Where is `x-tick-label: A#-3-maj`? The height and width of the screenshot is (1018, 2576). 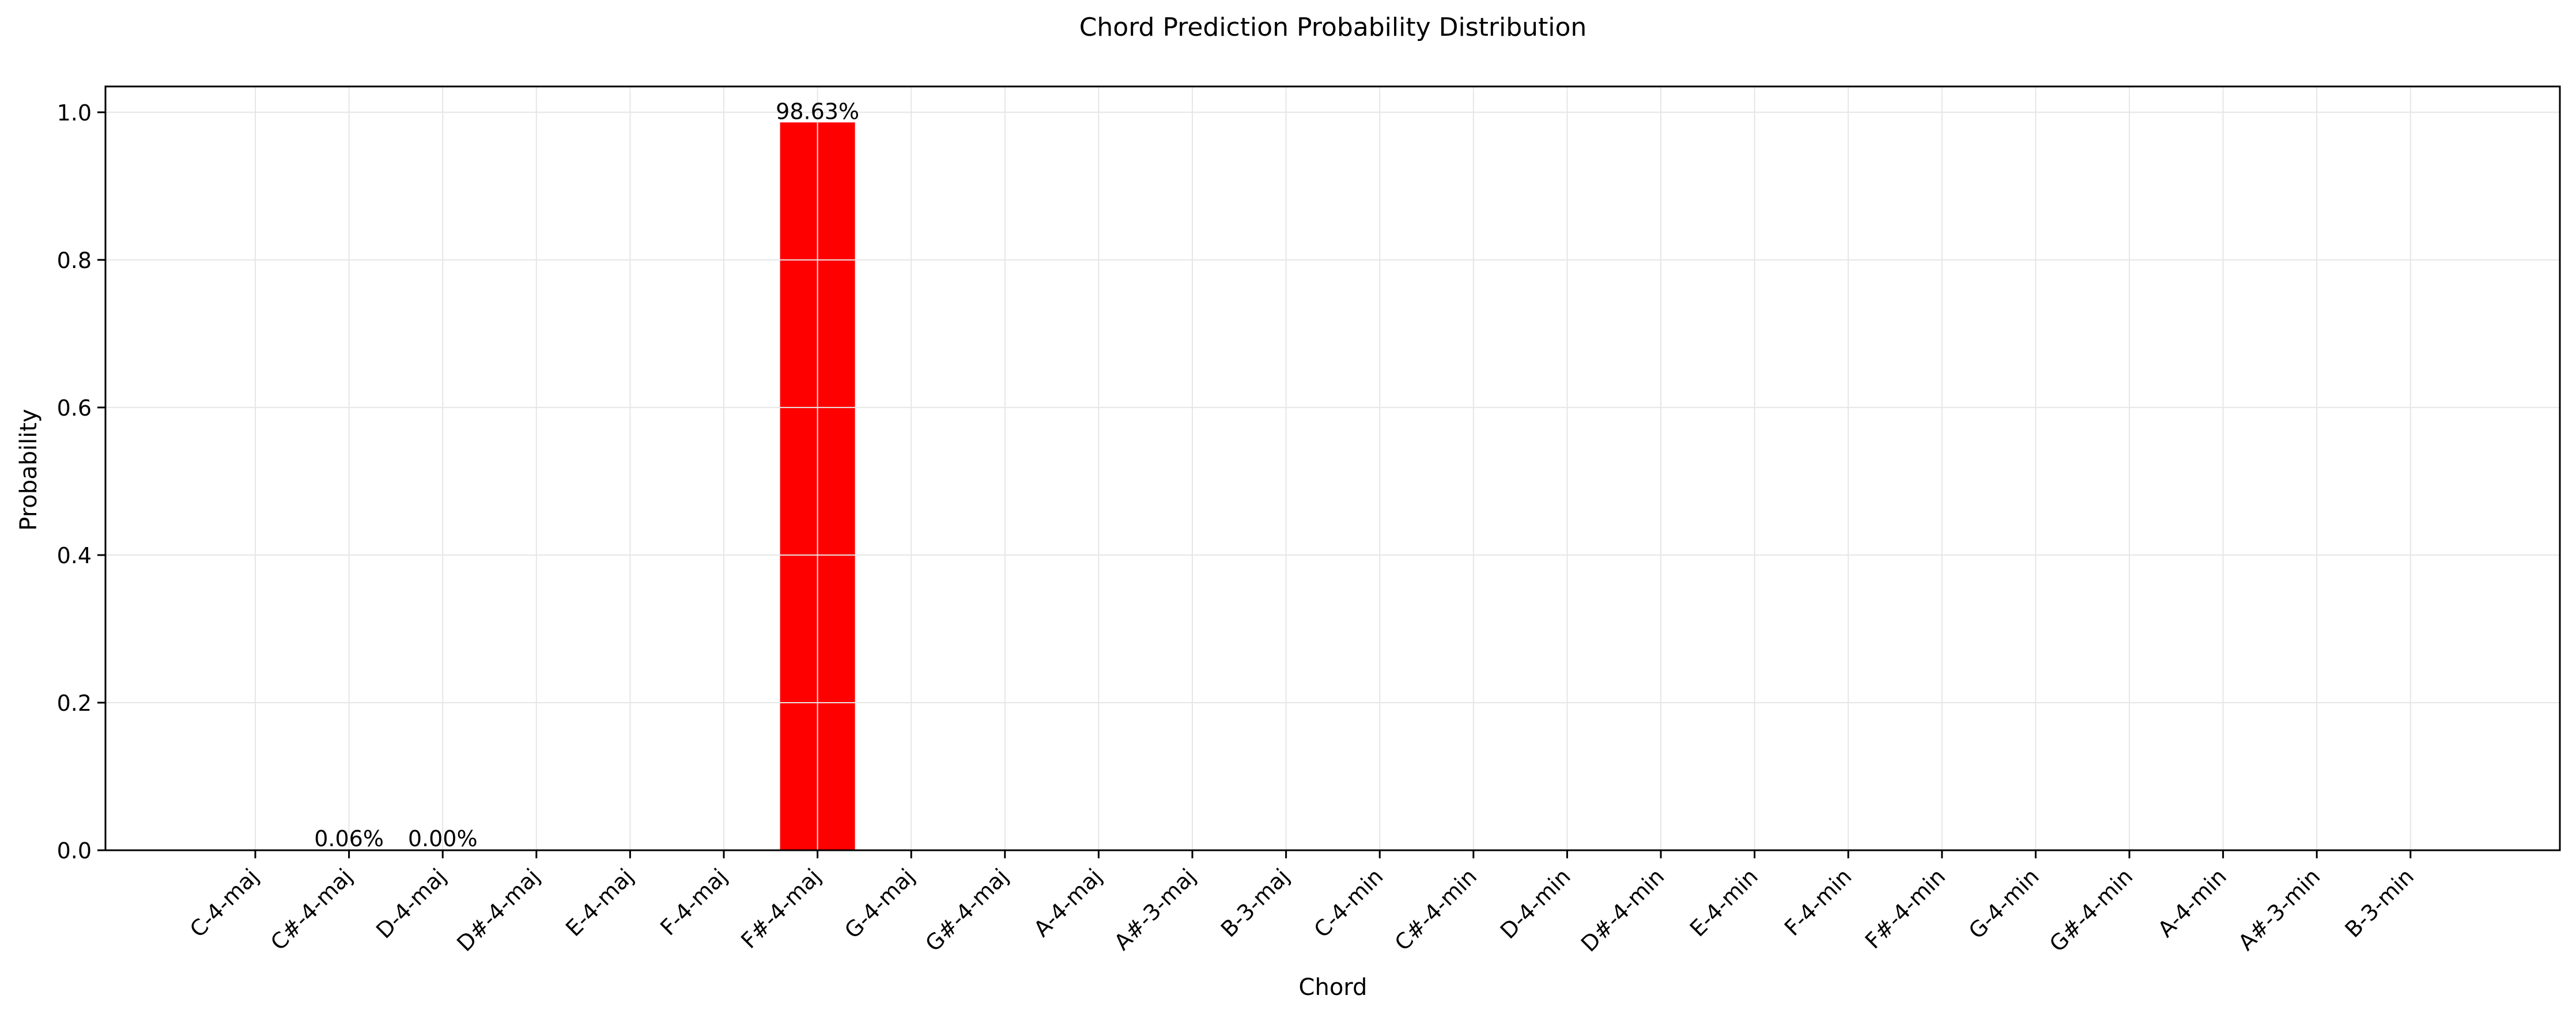
x-tick-label: A#-3-maj is located at coordinates (1155, 909).